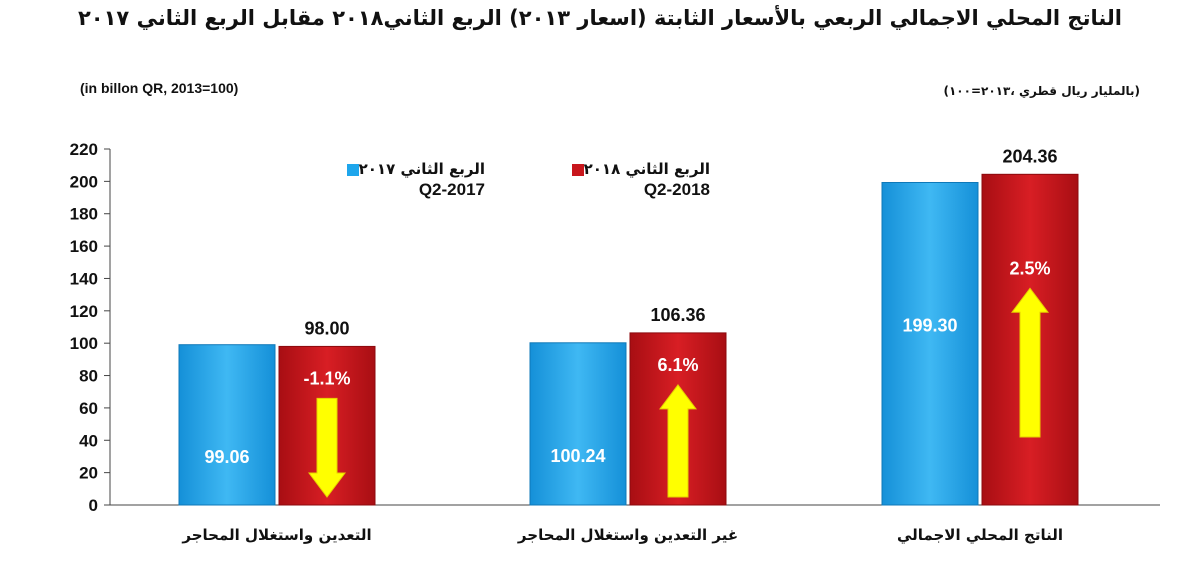  I want to click on x-category-label: غير التعدين واستغلال المحاجر, so click(627, 535).